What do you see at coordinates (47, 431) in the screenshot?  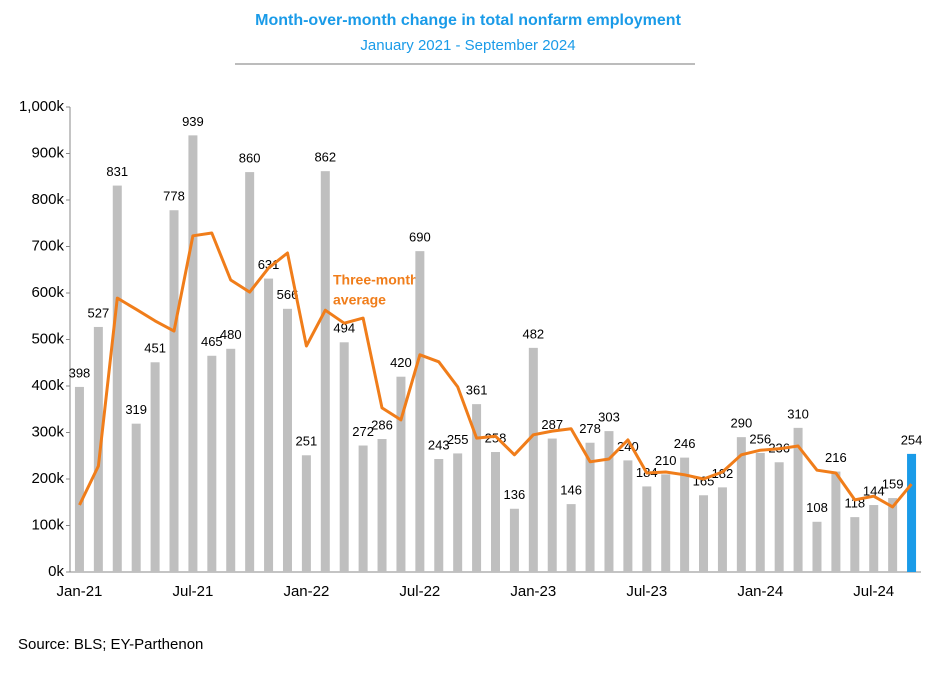 I see `y-tick-label: 300k` at bounding box center [47, 431].